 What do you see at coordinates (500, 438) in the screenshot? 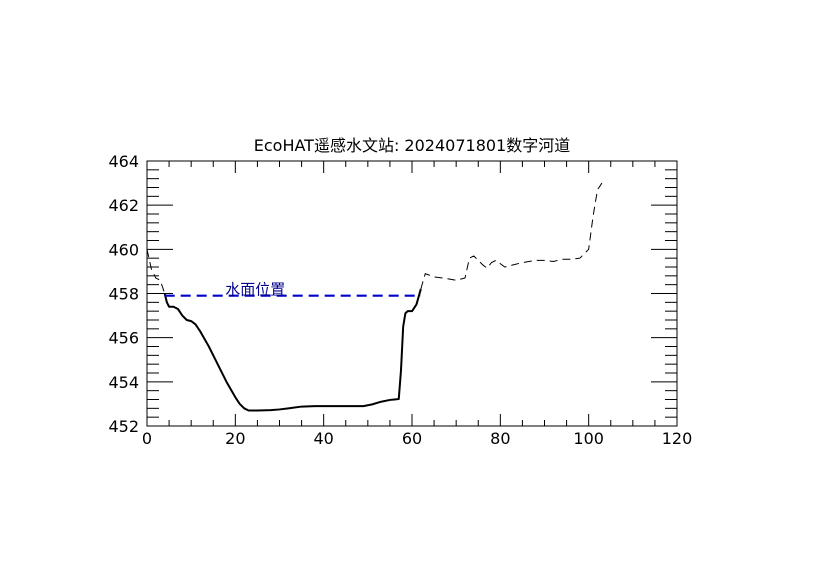
I see `x-tick-label: 80` at bounding box center [500, 438].